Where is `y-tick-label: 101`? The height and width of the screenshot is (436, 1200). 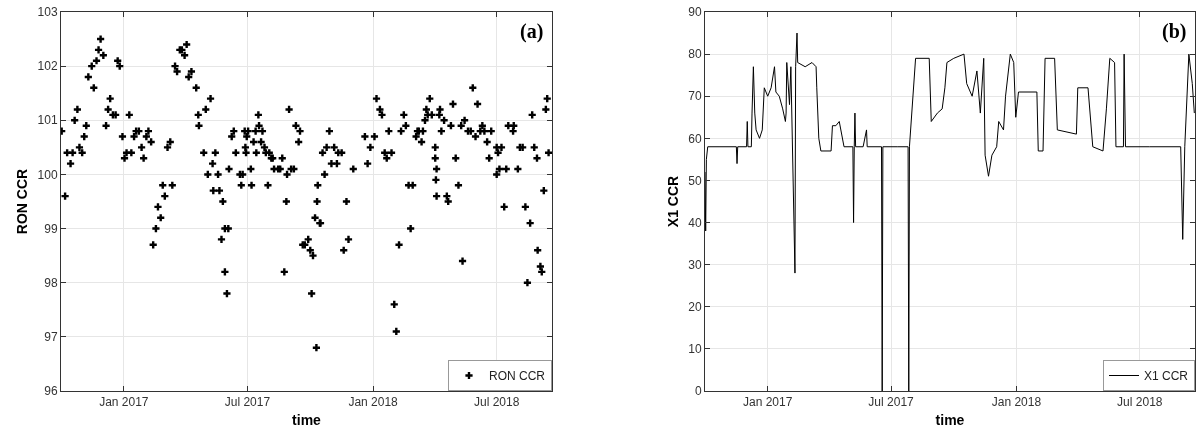
y-tick-label: 101 is located at coordinates (47, 120).